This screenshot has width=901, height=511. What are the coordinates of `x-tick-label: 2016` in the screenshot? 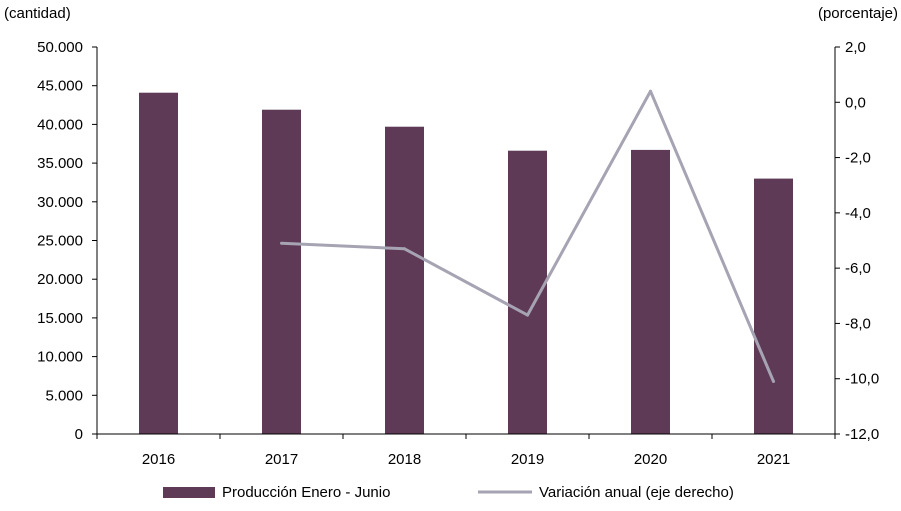 It's located at (158, 459).